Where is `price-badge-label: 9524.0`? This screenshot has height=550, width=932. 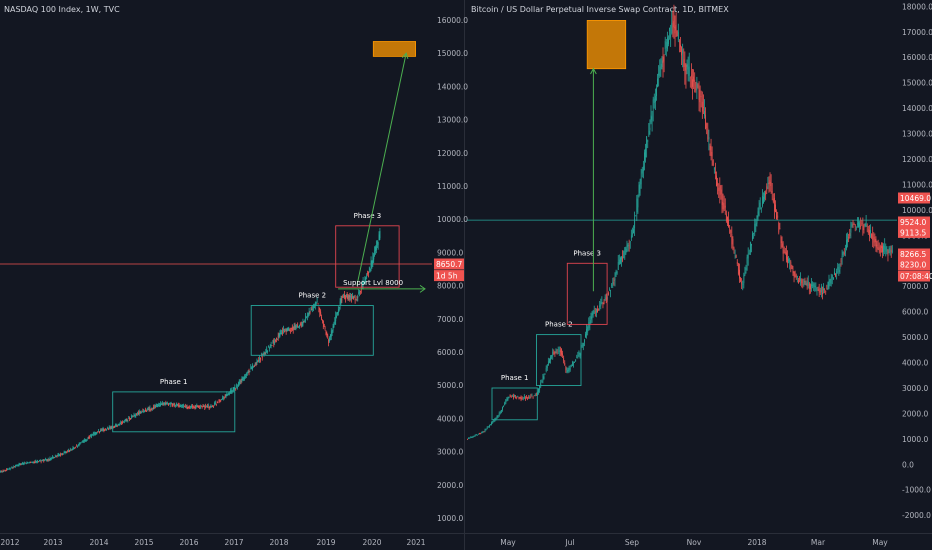 price-badge-label: 9524.0 is located at coordinates (913, 222).